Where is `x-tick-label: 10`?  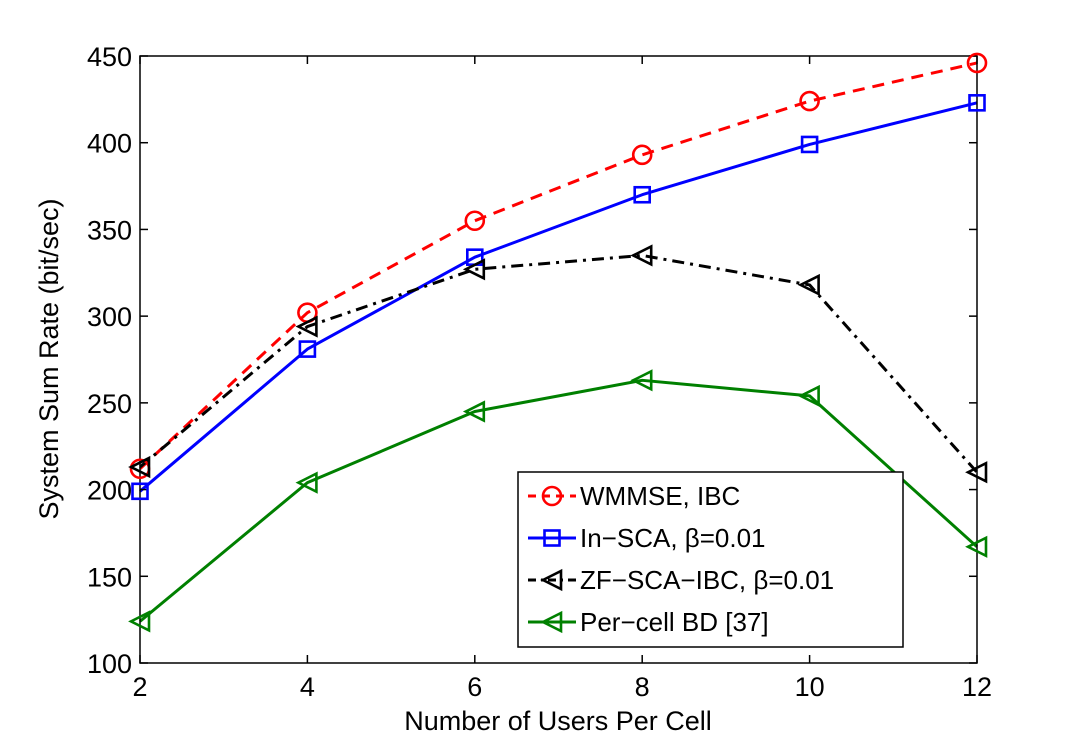 x-tick-label: 10 is located at coordinates (810, 687).